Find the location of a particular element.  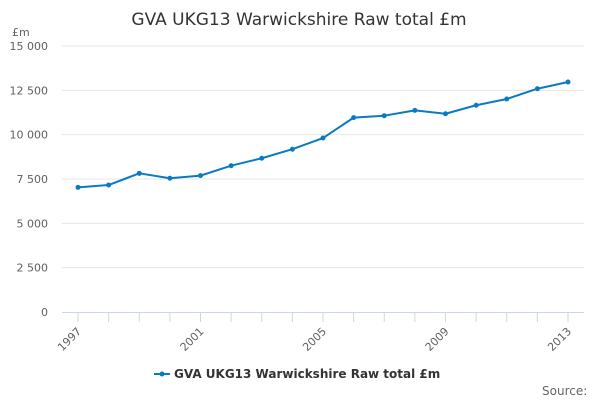

data-point-2006 is located at coordinates (354, 118).